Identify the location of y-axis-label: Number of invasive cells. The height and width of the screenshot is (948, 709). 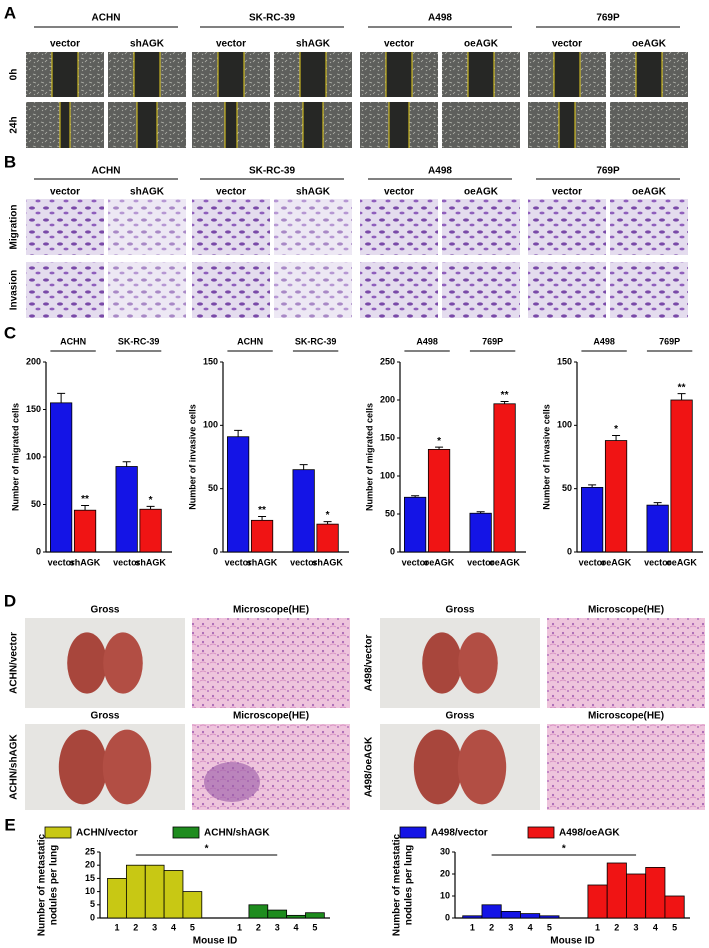
(546, 457).